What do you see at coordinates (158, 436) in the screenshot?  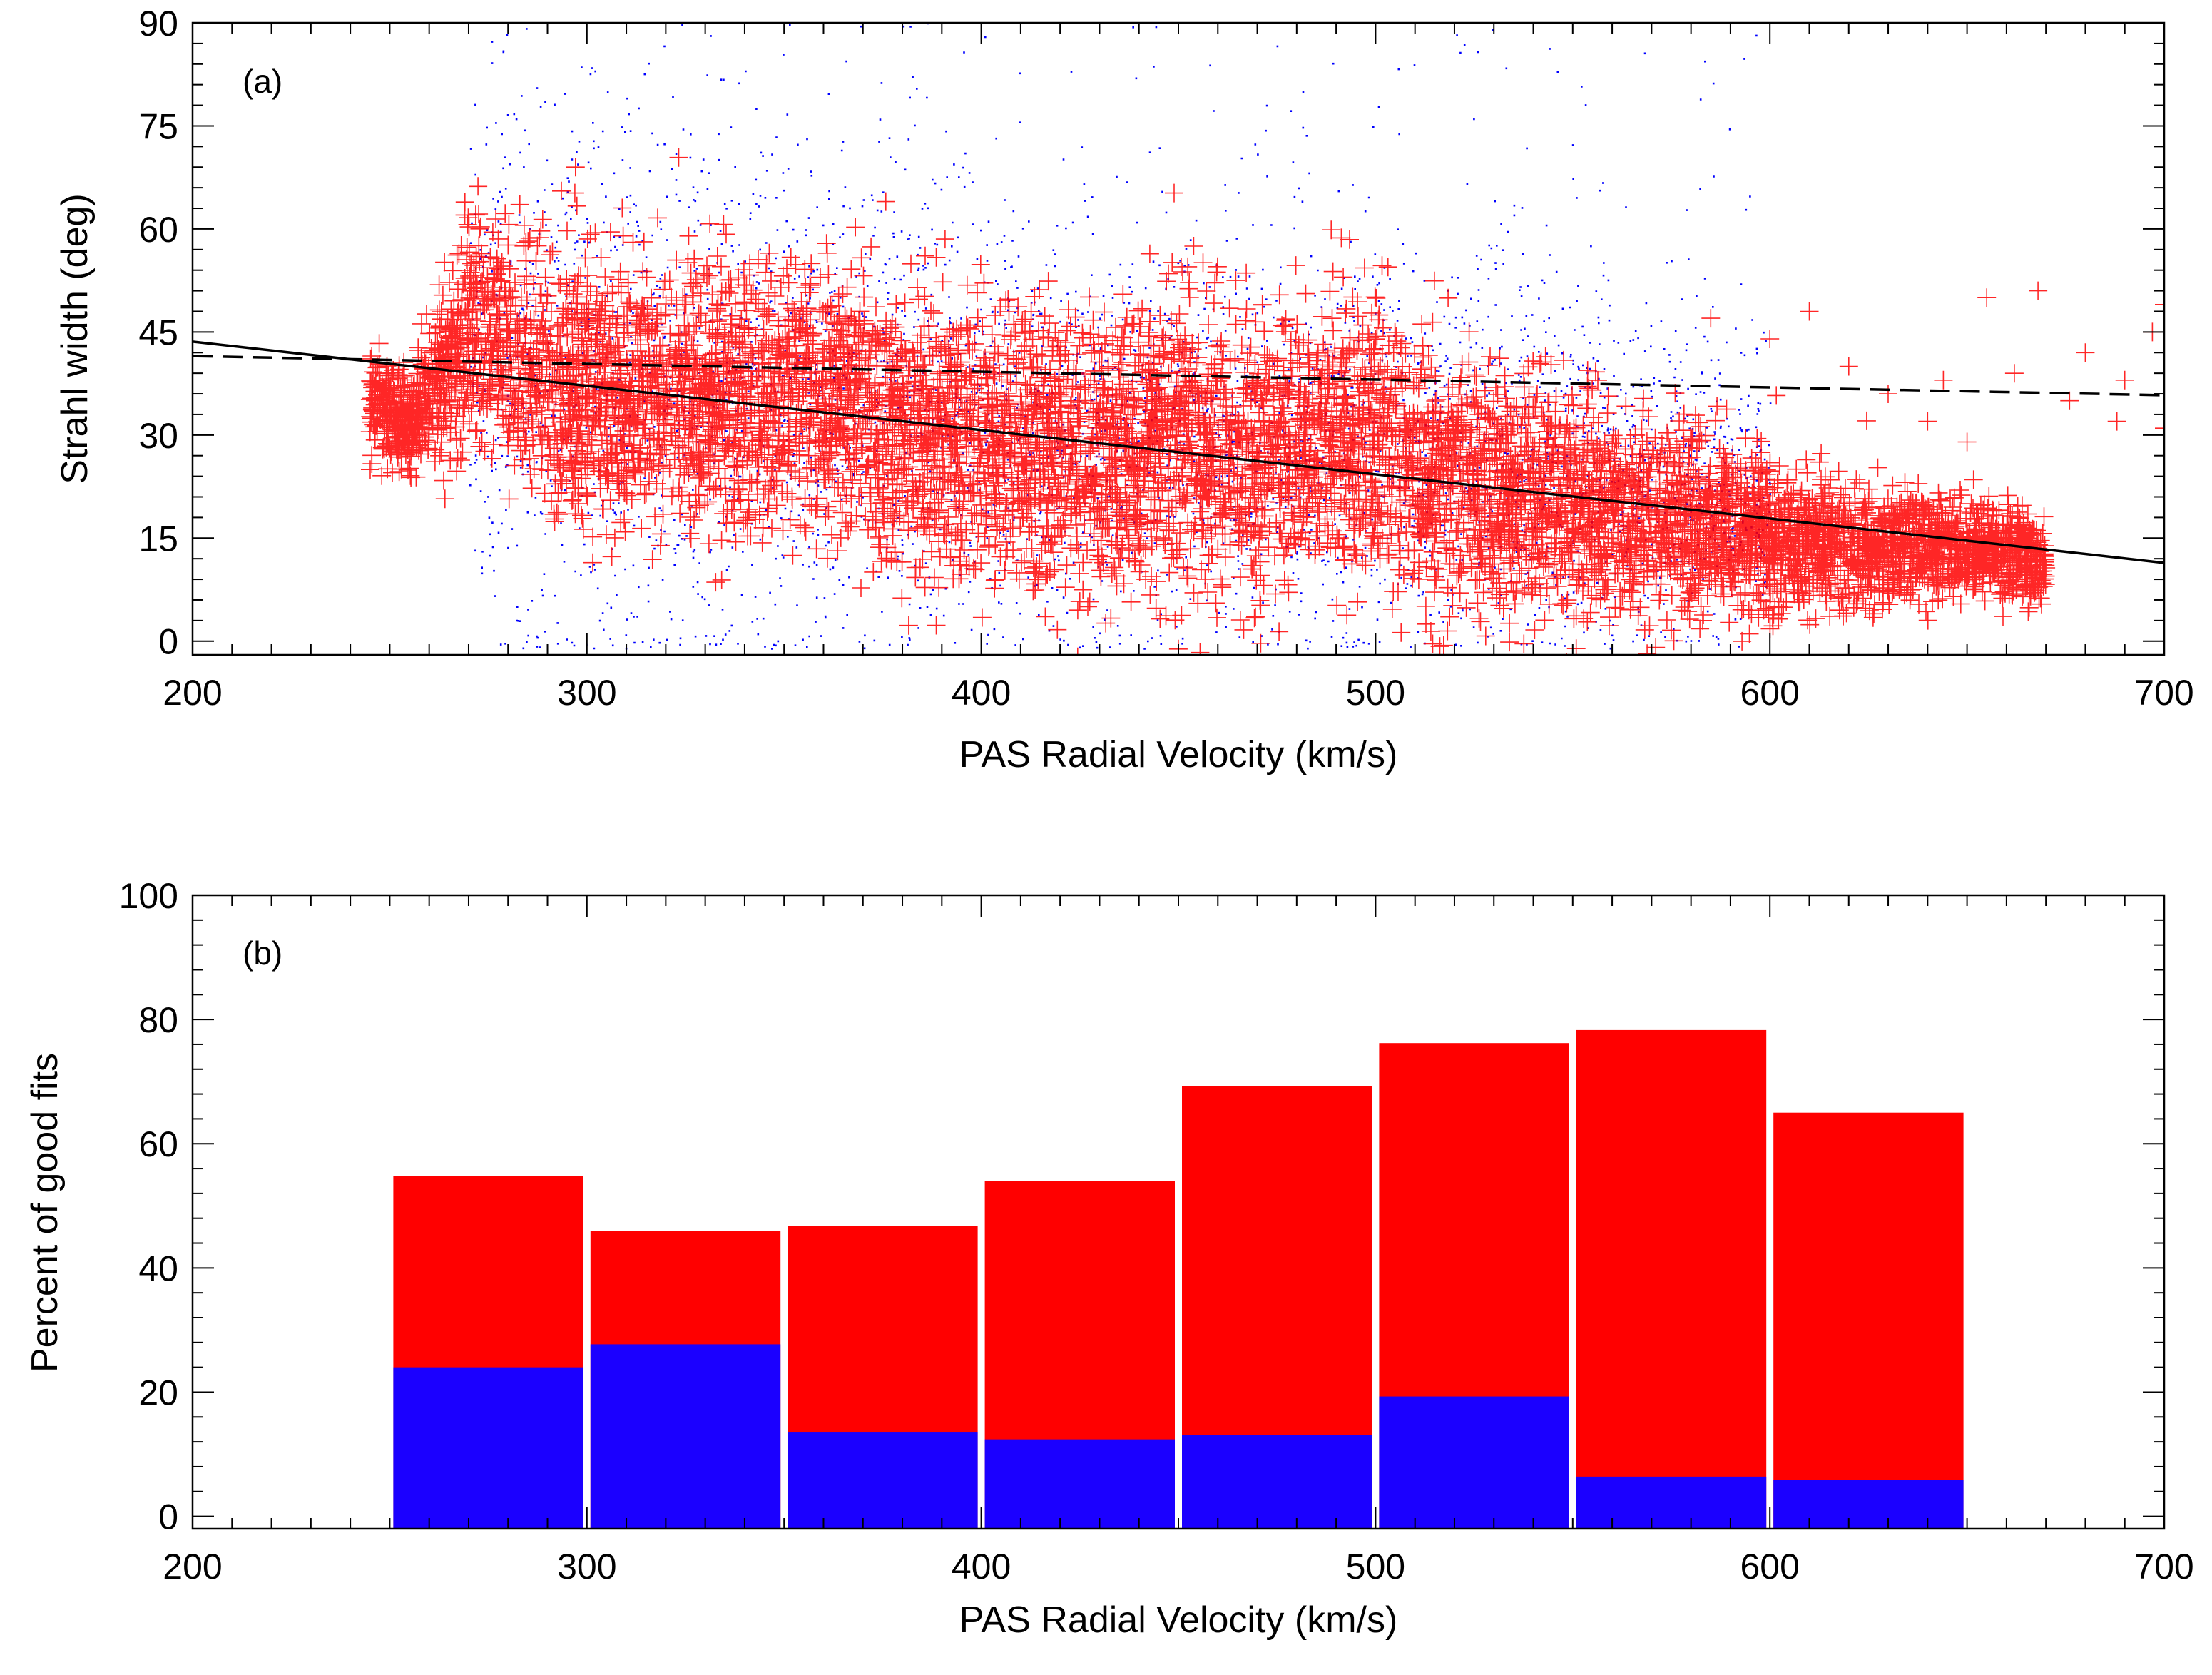 I see `panel-a-y-tick-label: 30` at bounding box center [158, 436].